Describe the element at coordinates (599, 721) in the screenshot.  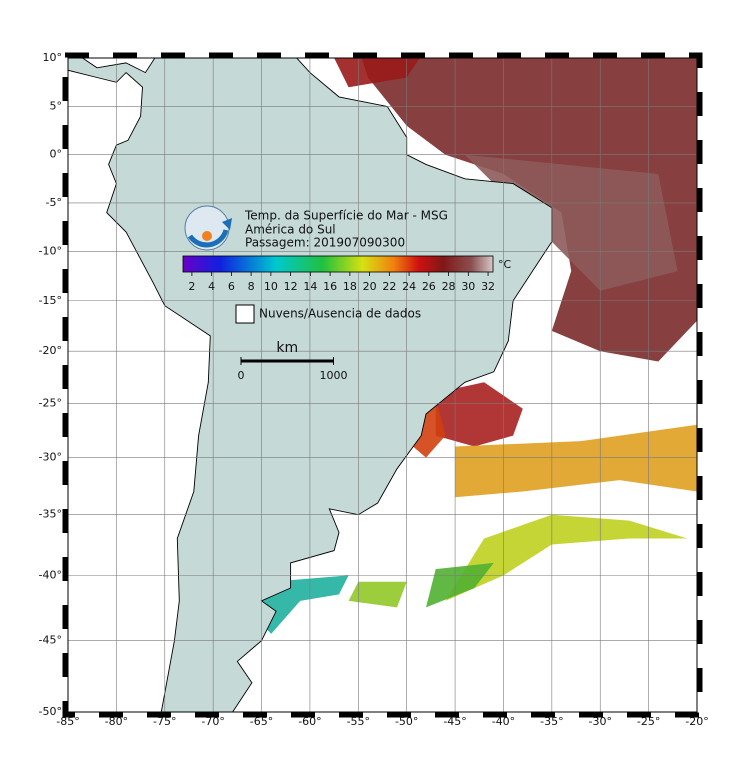
I see `x-tick-label: -30°` at that location.